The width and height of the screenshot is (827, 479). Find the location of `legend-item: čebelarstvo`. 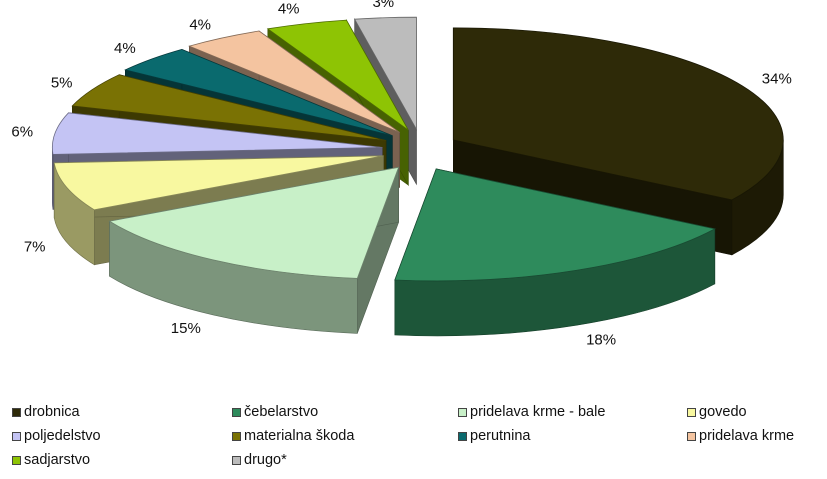

legend-item: čebelarstvo is located at coordinates (345, 412).